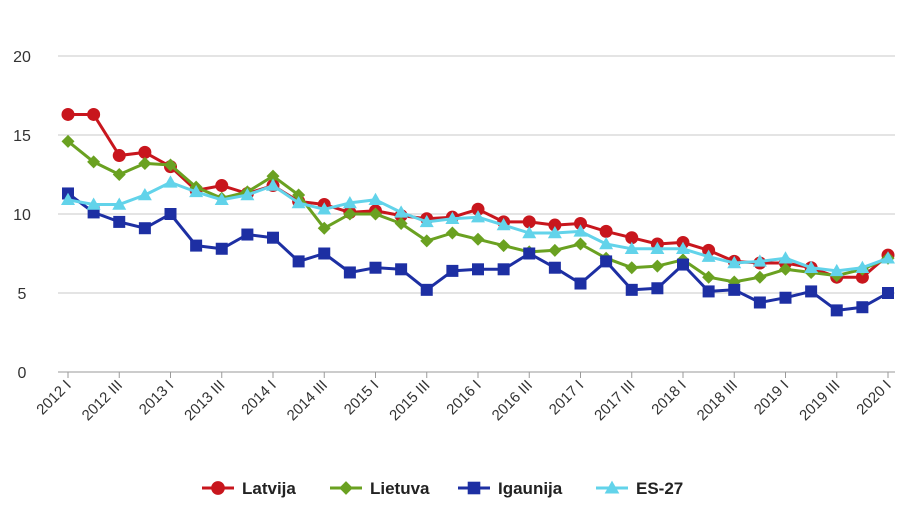  I want to click on x-tick-label: 2017 I, so click(567, 398).